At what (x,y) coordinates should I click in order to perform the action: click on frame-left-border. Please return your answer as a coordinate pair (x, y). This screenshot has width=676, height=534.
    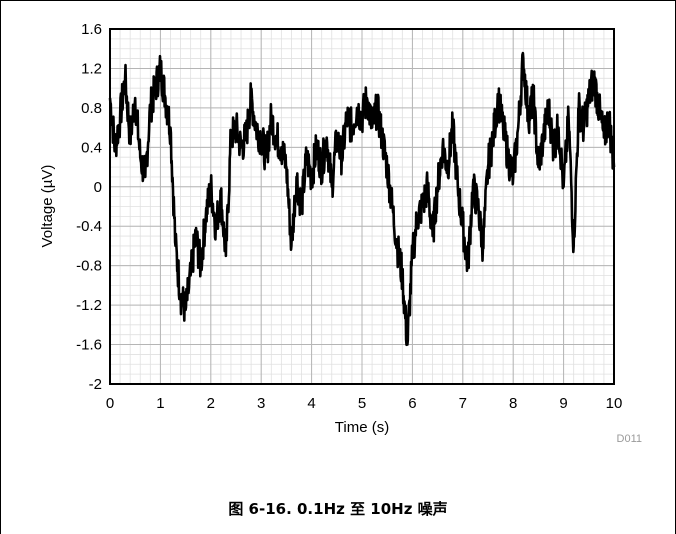
    Looking at the image, I should click on (0, 267).